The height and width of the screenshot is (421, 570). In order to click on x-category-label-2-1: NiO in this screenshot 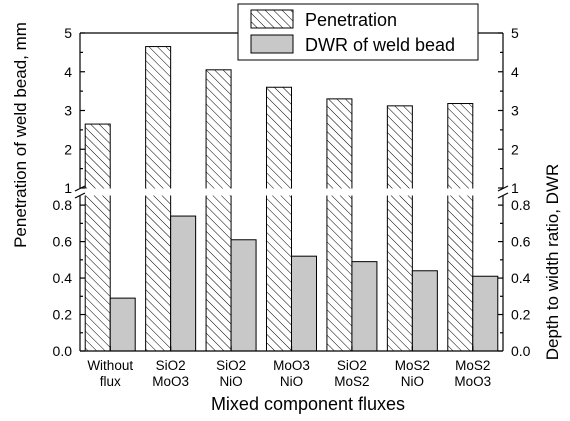, I will do `click(230, 381)`.